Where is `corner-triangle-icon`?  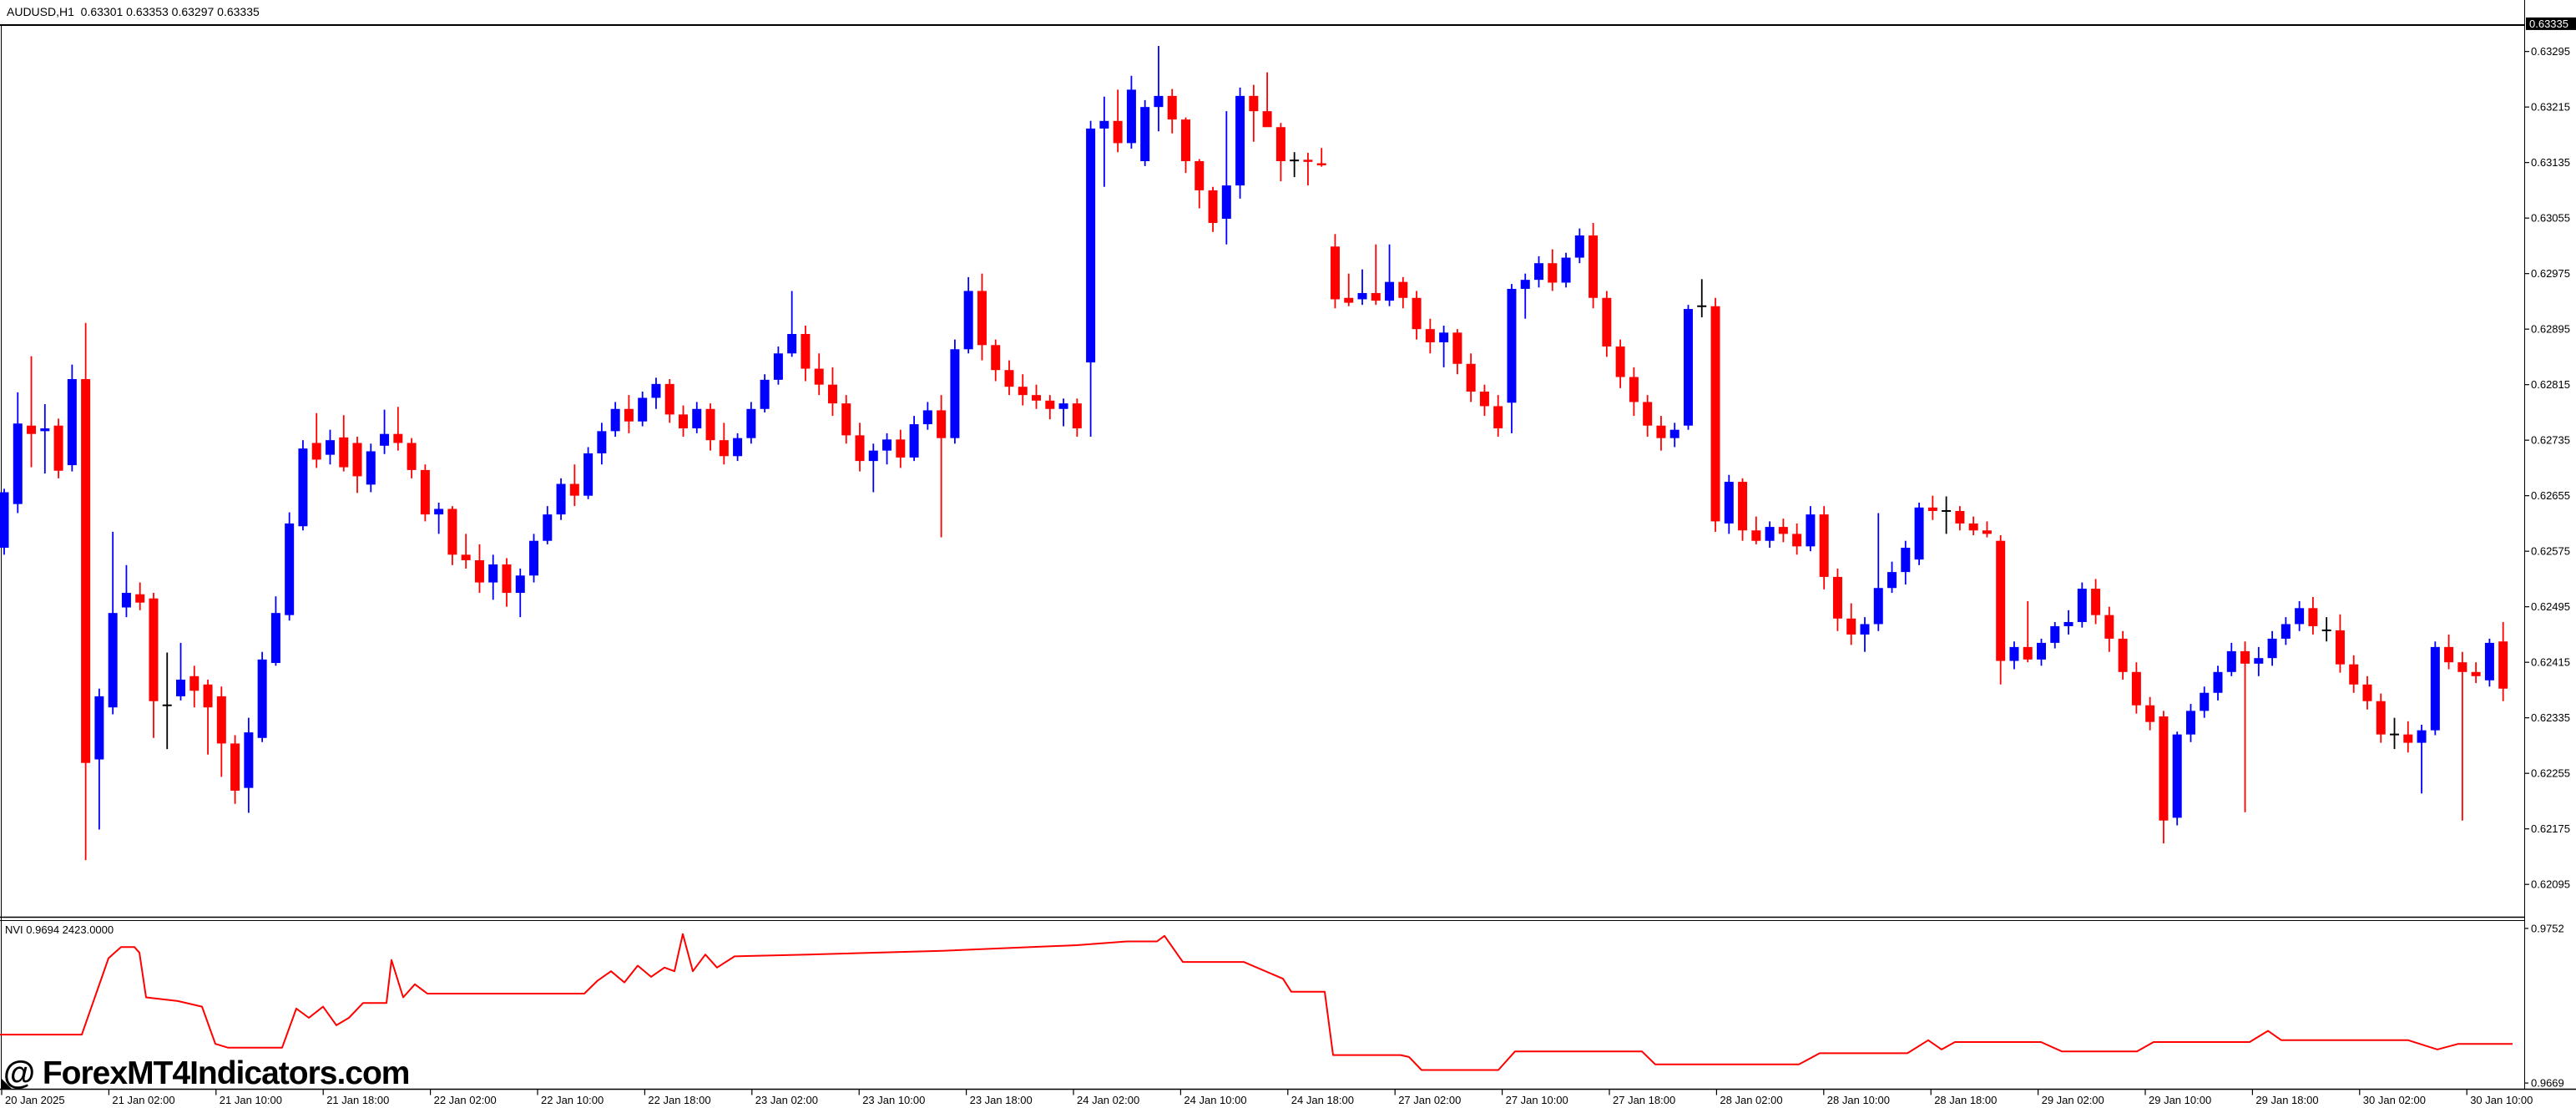
corner-triangle-icon is located at coordinates (7, 1084).